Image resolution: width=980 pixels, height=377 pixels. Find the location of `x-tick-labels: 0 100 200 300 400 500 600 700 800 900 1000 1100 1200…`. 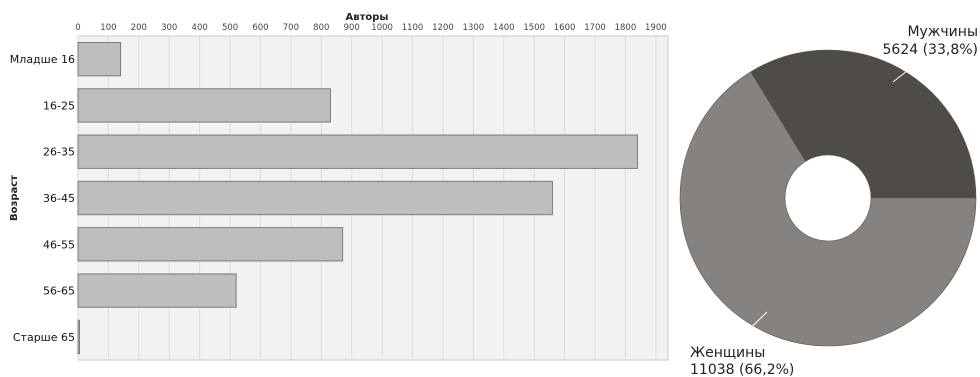

x-tick-labels: 0 100 200 300 400 500 600 700 800 900 1000 1100 1200… is located at coordinates (370, 28).